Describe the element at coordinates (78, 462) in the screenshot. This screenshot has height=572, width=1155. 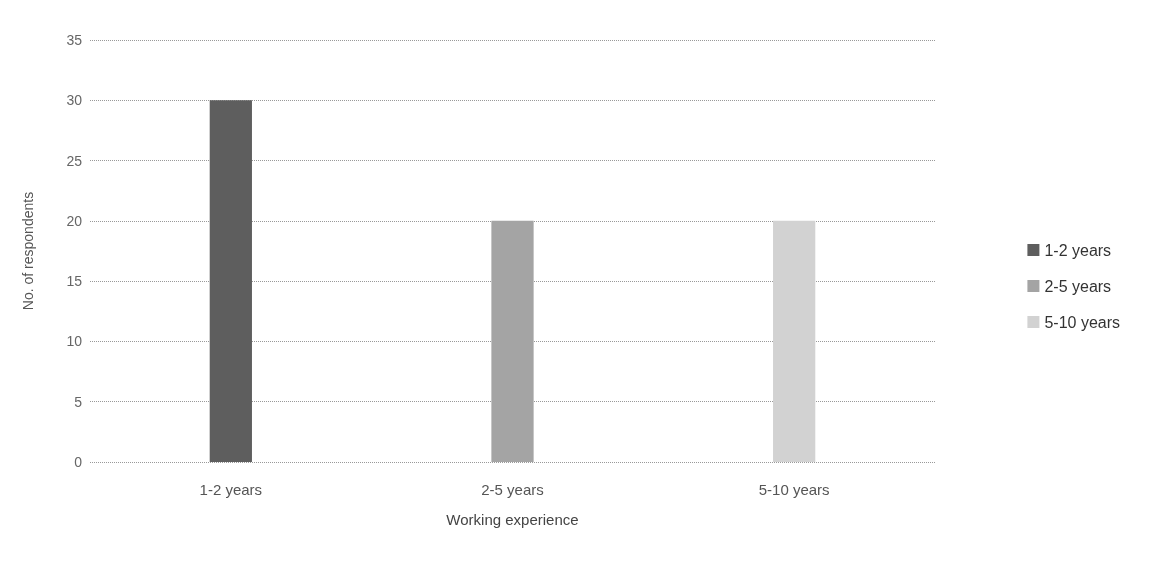
I see `y-tick-label: 0` at that location.